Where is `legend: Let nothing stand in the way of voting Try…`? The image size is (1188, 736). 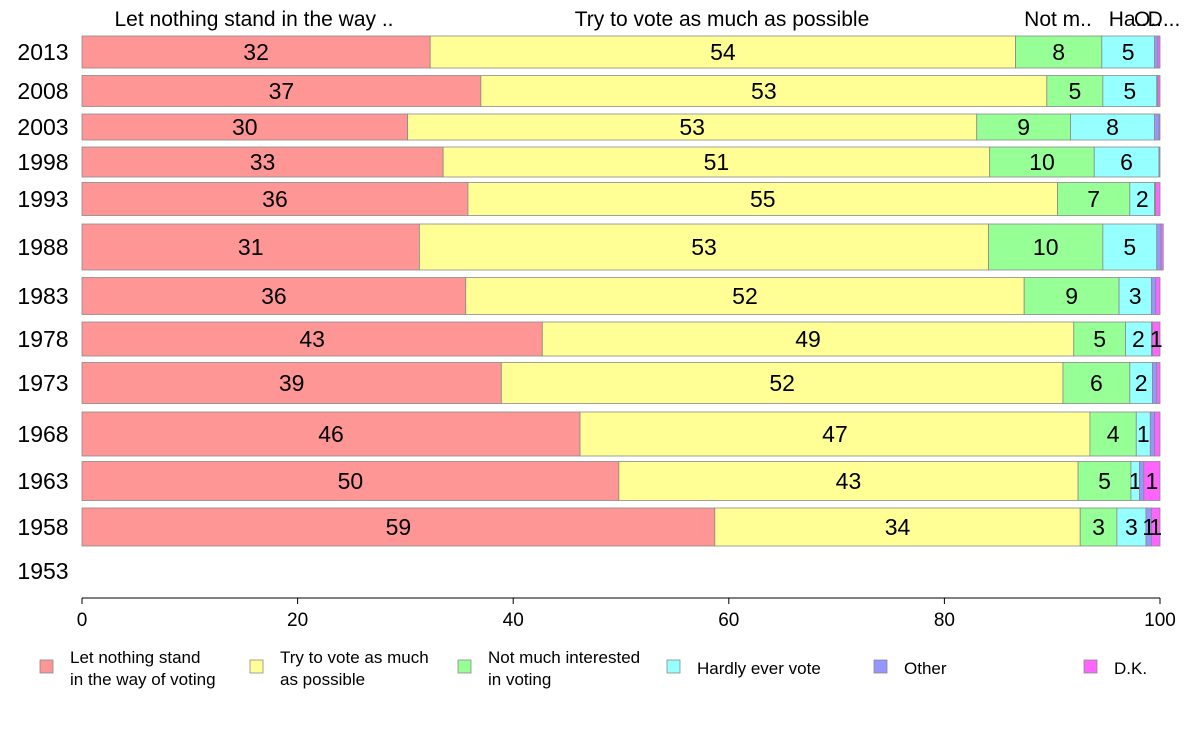
legend: Let nothing stand in the way of voting Try… is located at coordinates (593, 668).